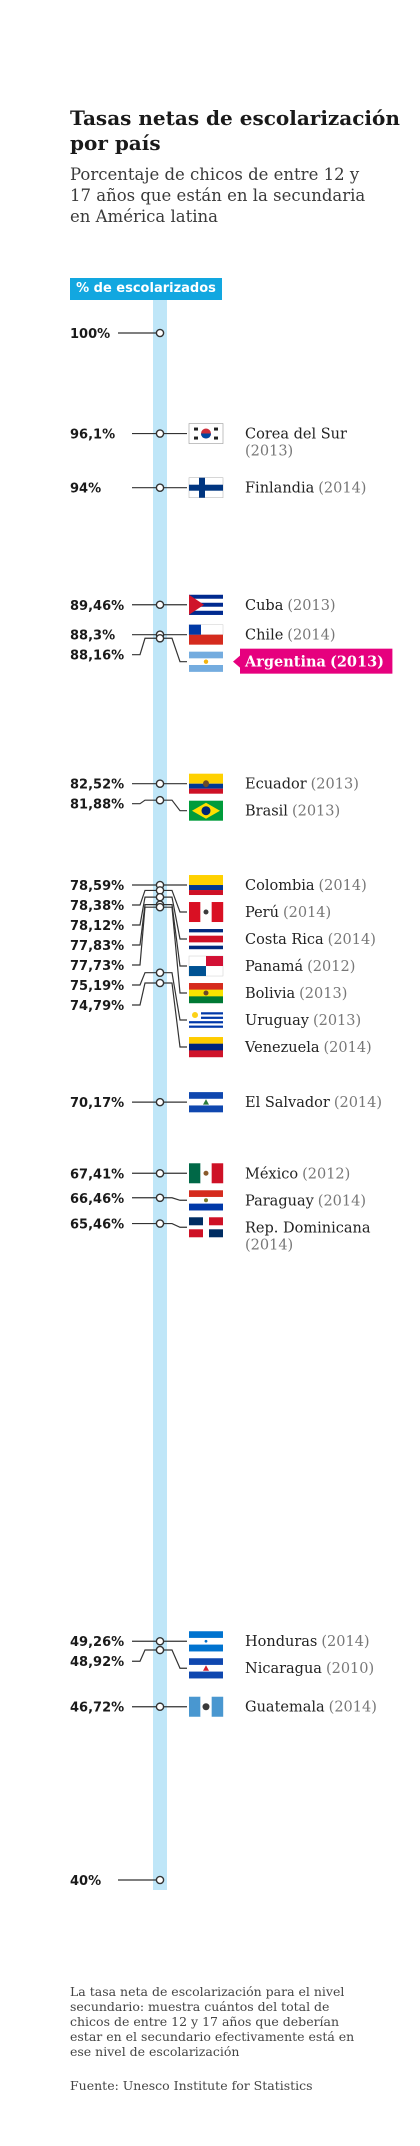 Image resolution: width=420 pixels, height=2146 pixels. What do you see at coordinates (97, 606) in the screenshot?
I see `value-label: 89,46%` at bounding box center [97, 606].